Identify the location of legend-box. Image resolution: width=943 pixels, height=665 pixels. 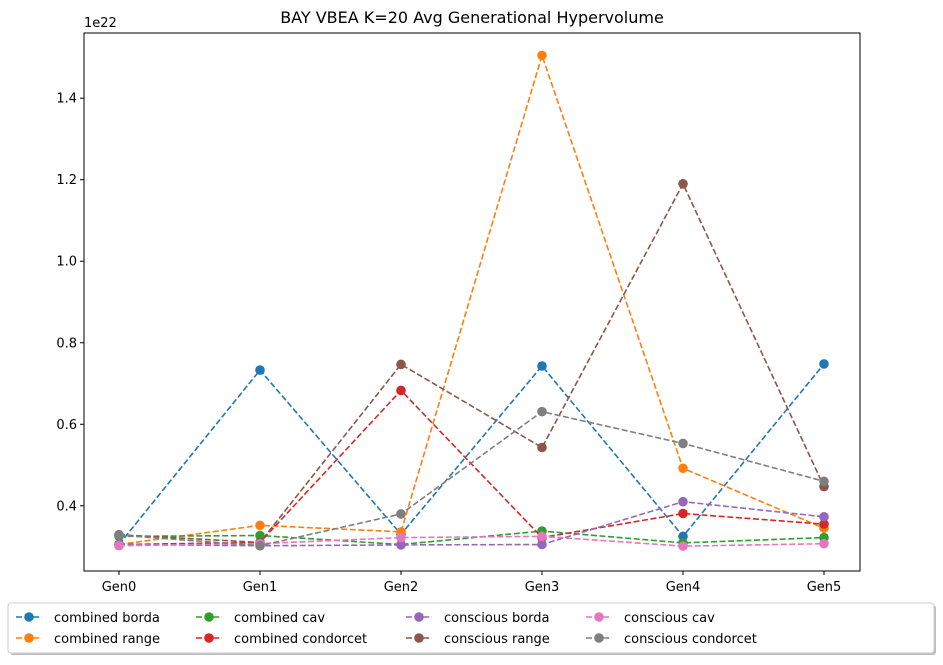
(471, 628).